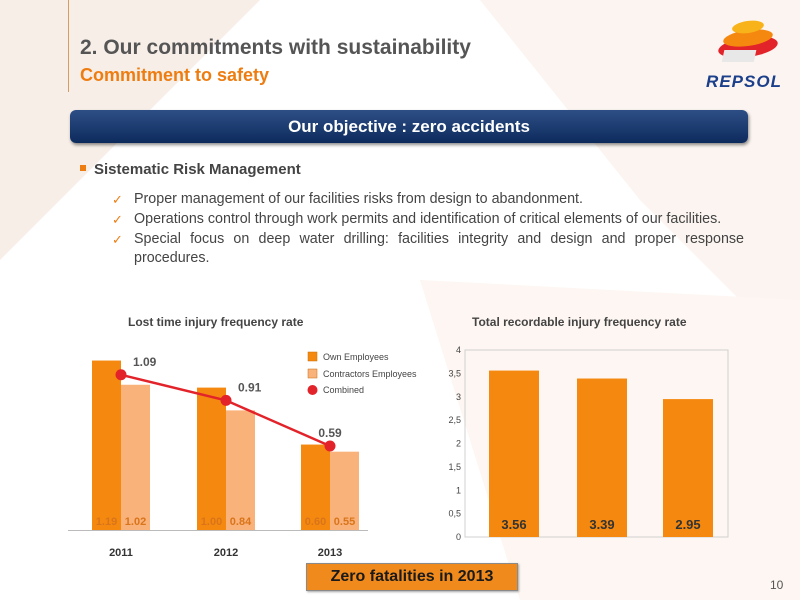 This screenshot has width=800, height=600. I want to click on chart2-title: Total recordable injury frequency rate, so click(579, 322).